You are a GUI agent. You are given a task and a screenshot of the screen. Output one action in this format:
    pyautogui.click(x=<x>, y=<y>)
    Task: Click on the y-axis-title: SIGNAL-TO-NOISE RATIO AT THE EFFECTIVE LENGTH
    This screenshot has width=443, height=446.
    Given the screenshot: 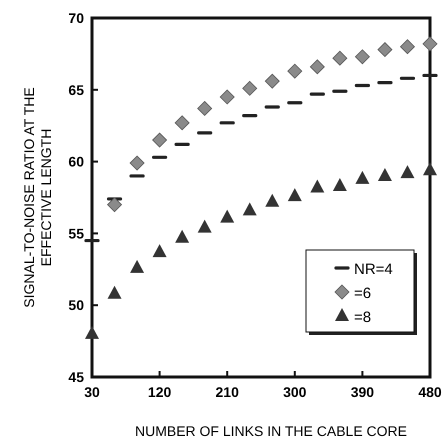 What is the action you would take?
    pyautogui.click(x=37, y=197)
    